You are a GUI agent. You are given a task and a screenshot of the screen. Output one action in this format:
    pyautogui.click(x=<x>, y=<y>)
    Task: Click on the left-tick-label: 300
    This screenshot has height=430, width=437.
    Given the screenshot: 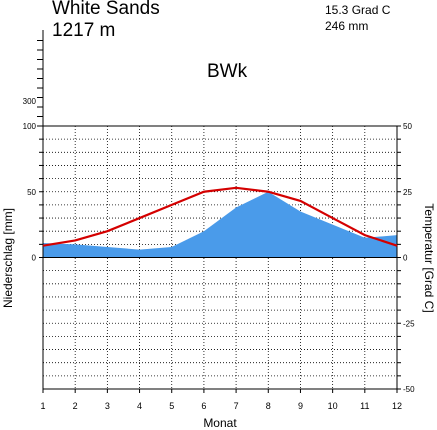 What is the action you would take?
    pyautogui.click(x=30, y=101)
    